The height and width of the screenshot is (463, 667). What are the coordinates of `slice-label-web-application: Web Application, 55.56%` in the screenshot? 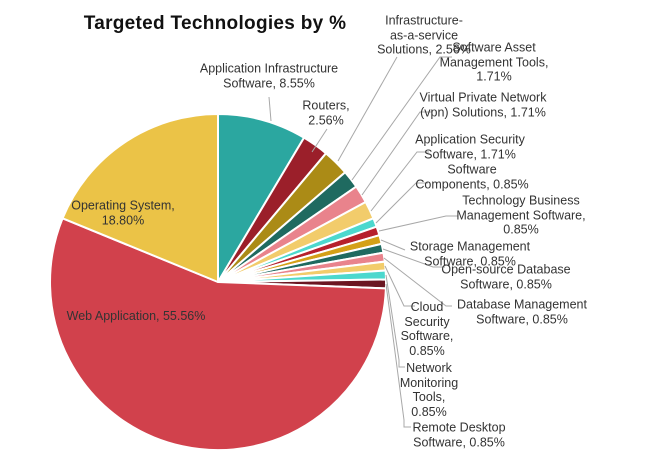 It's located at (136, 315).